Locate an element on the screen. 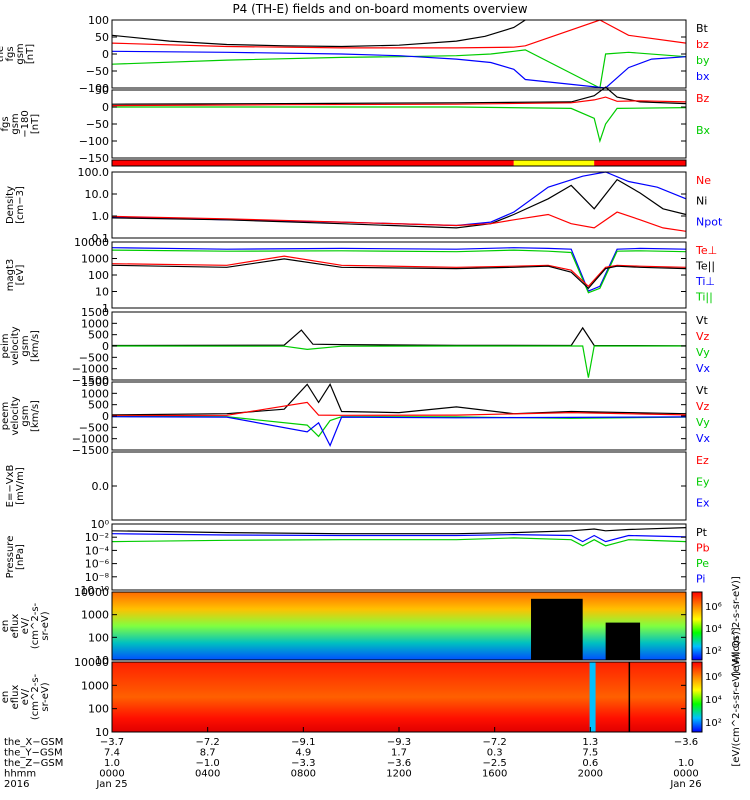 The height and width of the screenshot is (800, 750). x-row-value: −2.5 is located at coordinates (495, 763).